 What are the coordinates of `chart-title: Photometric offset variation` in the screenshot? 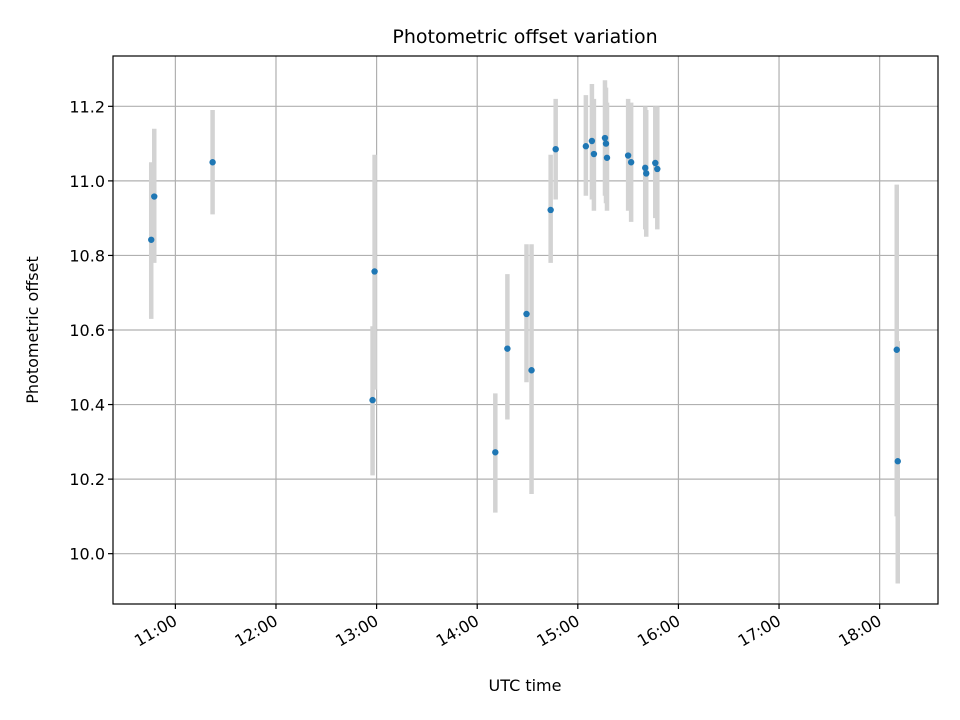 It's located at (524, 37).